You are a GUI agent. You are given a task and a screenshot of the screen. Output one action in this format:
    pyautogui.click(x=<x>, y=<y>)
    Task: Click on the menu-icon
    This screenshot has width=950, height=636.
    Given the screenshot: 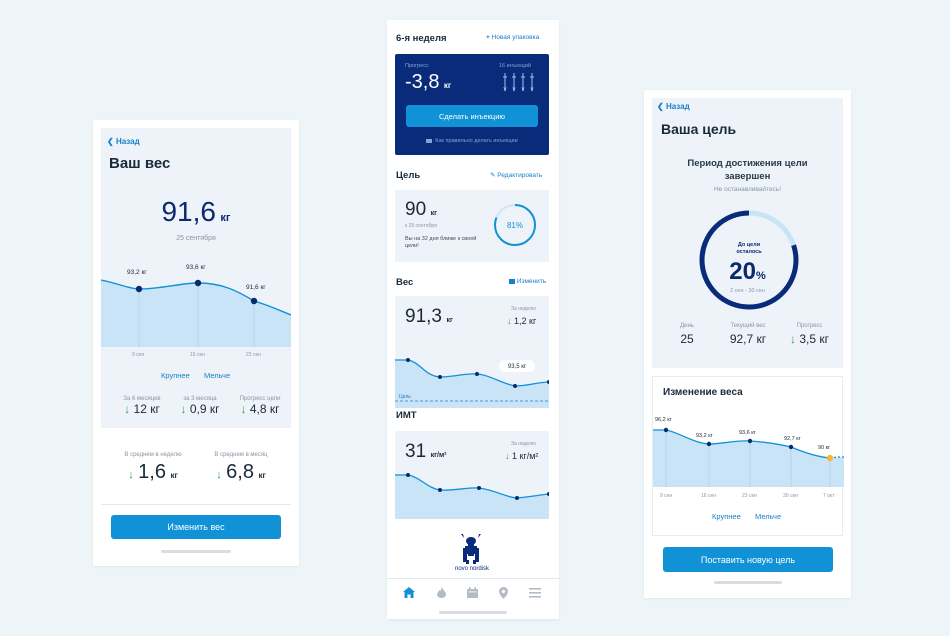 What is the action you would take?
    pyautogui.click(x=535, y=593)
    